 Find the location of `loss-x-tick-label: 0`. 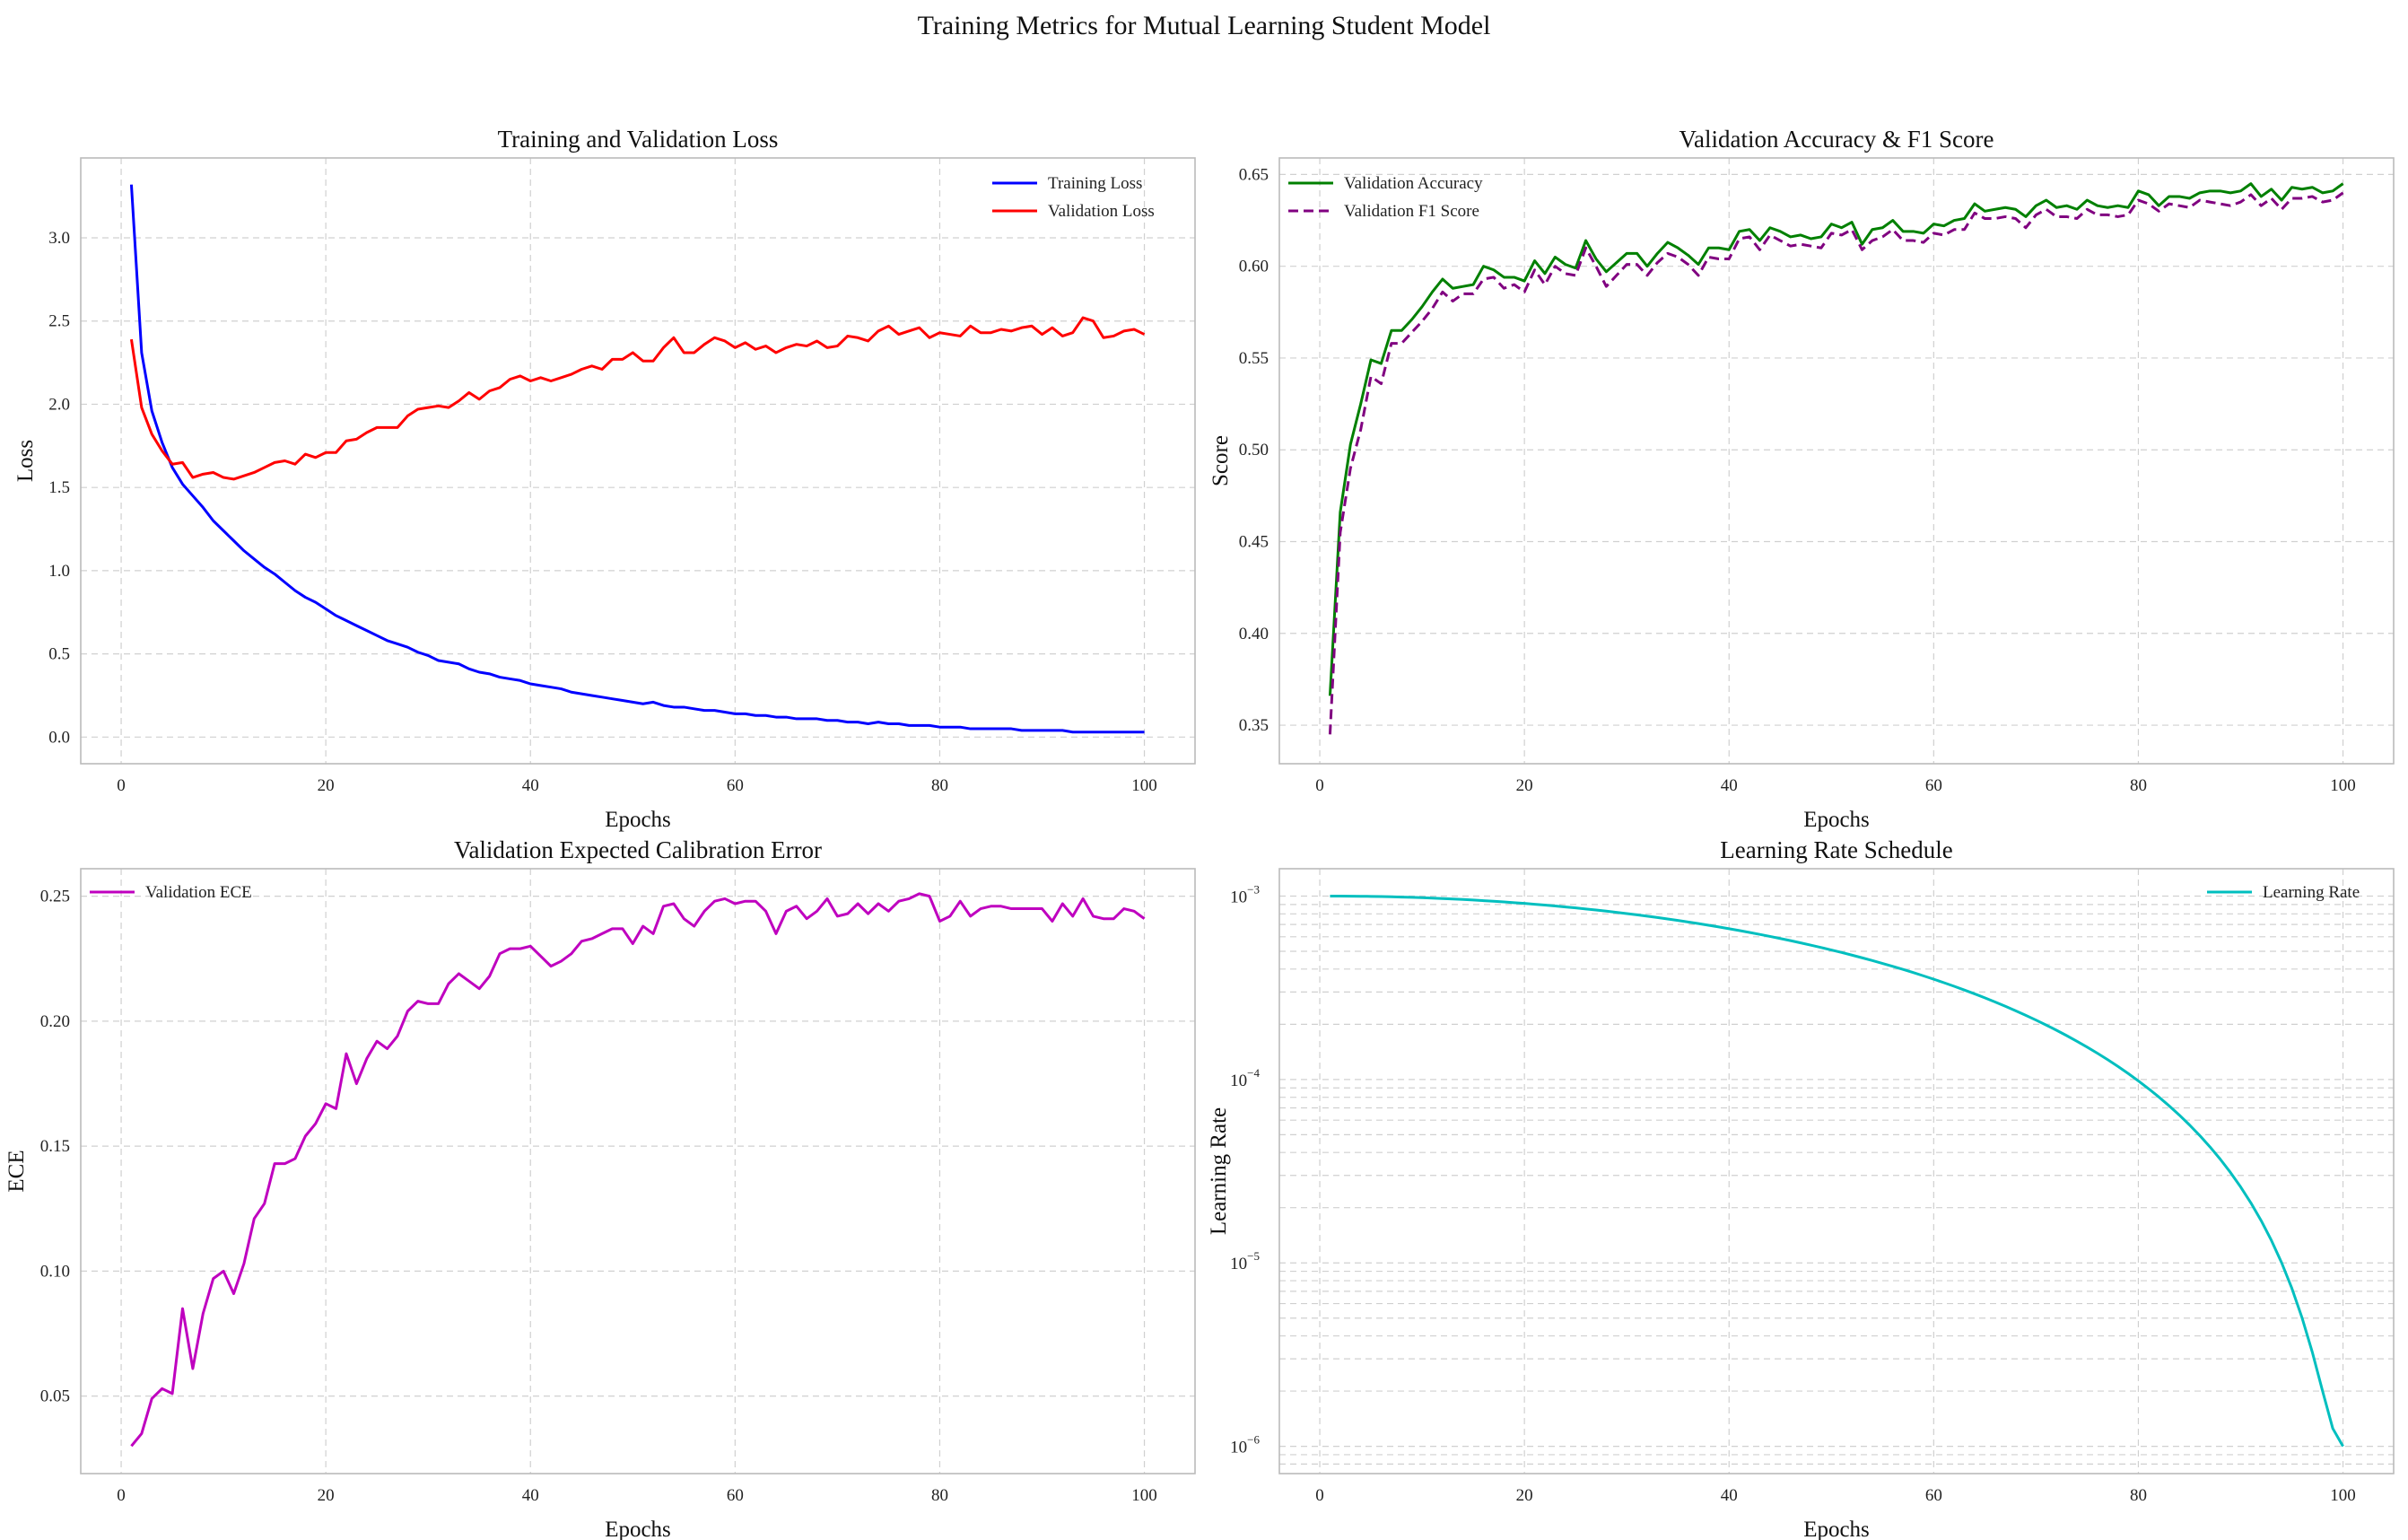

loss-x-tick-label: 0 is located at coordinates (121, 785).